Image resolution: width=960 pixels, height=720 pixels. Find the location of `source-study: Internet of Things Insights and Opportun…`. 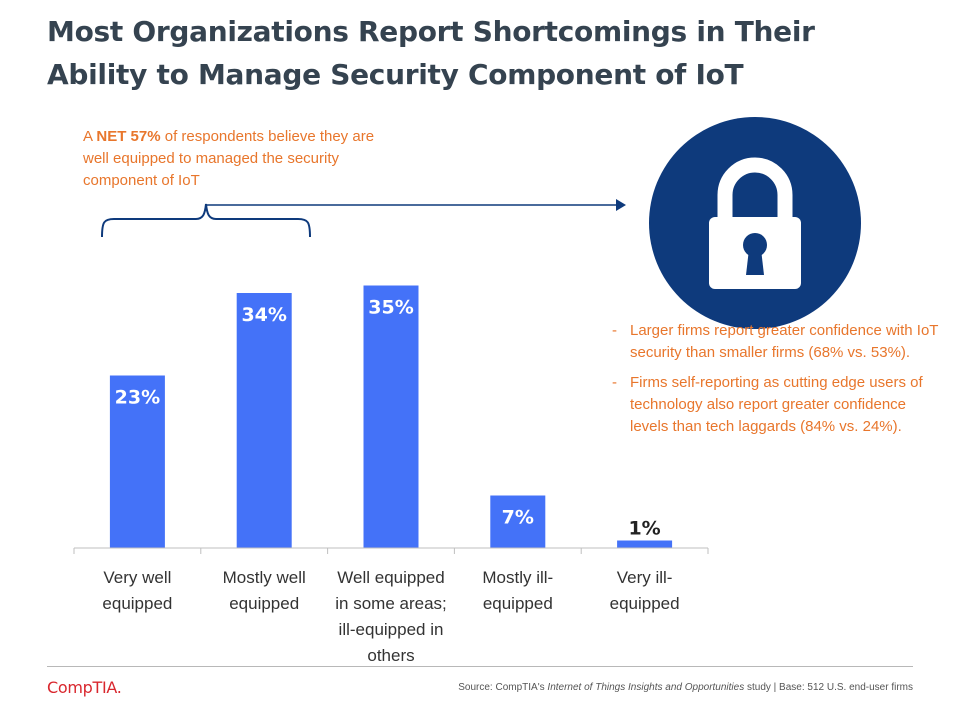

source-study: Internet of Things Insights and Opportun… is located at coordinates (646, 687).